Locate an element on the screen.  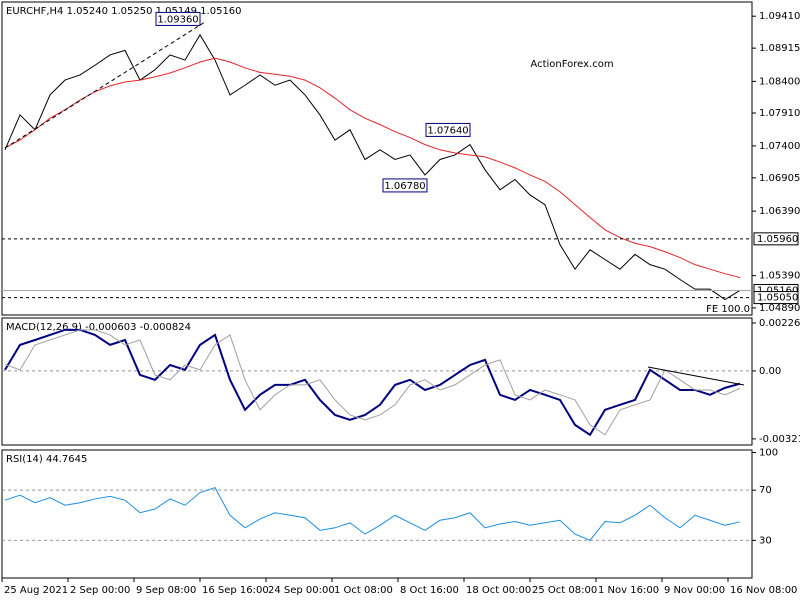
y-tick-label: 70 is located at coordinates (765, 490).